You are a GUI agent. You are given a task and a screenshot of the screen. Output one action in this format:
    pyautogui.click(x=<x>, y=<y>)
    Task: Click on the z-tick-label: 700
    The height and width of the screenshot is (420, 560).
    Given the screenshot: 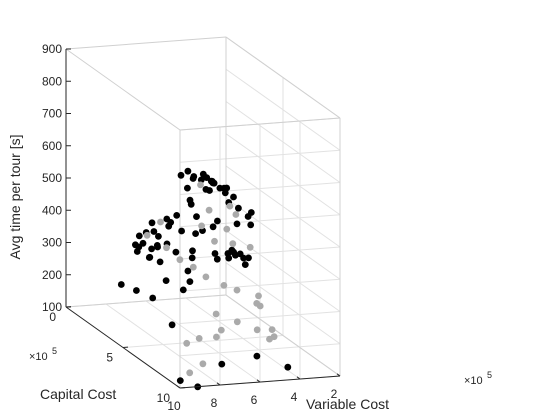 What is the action you would take?
    pyautogui.click(x=52, y=114)
    